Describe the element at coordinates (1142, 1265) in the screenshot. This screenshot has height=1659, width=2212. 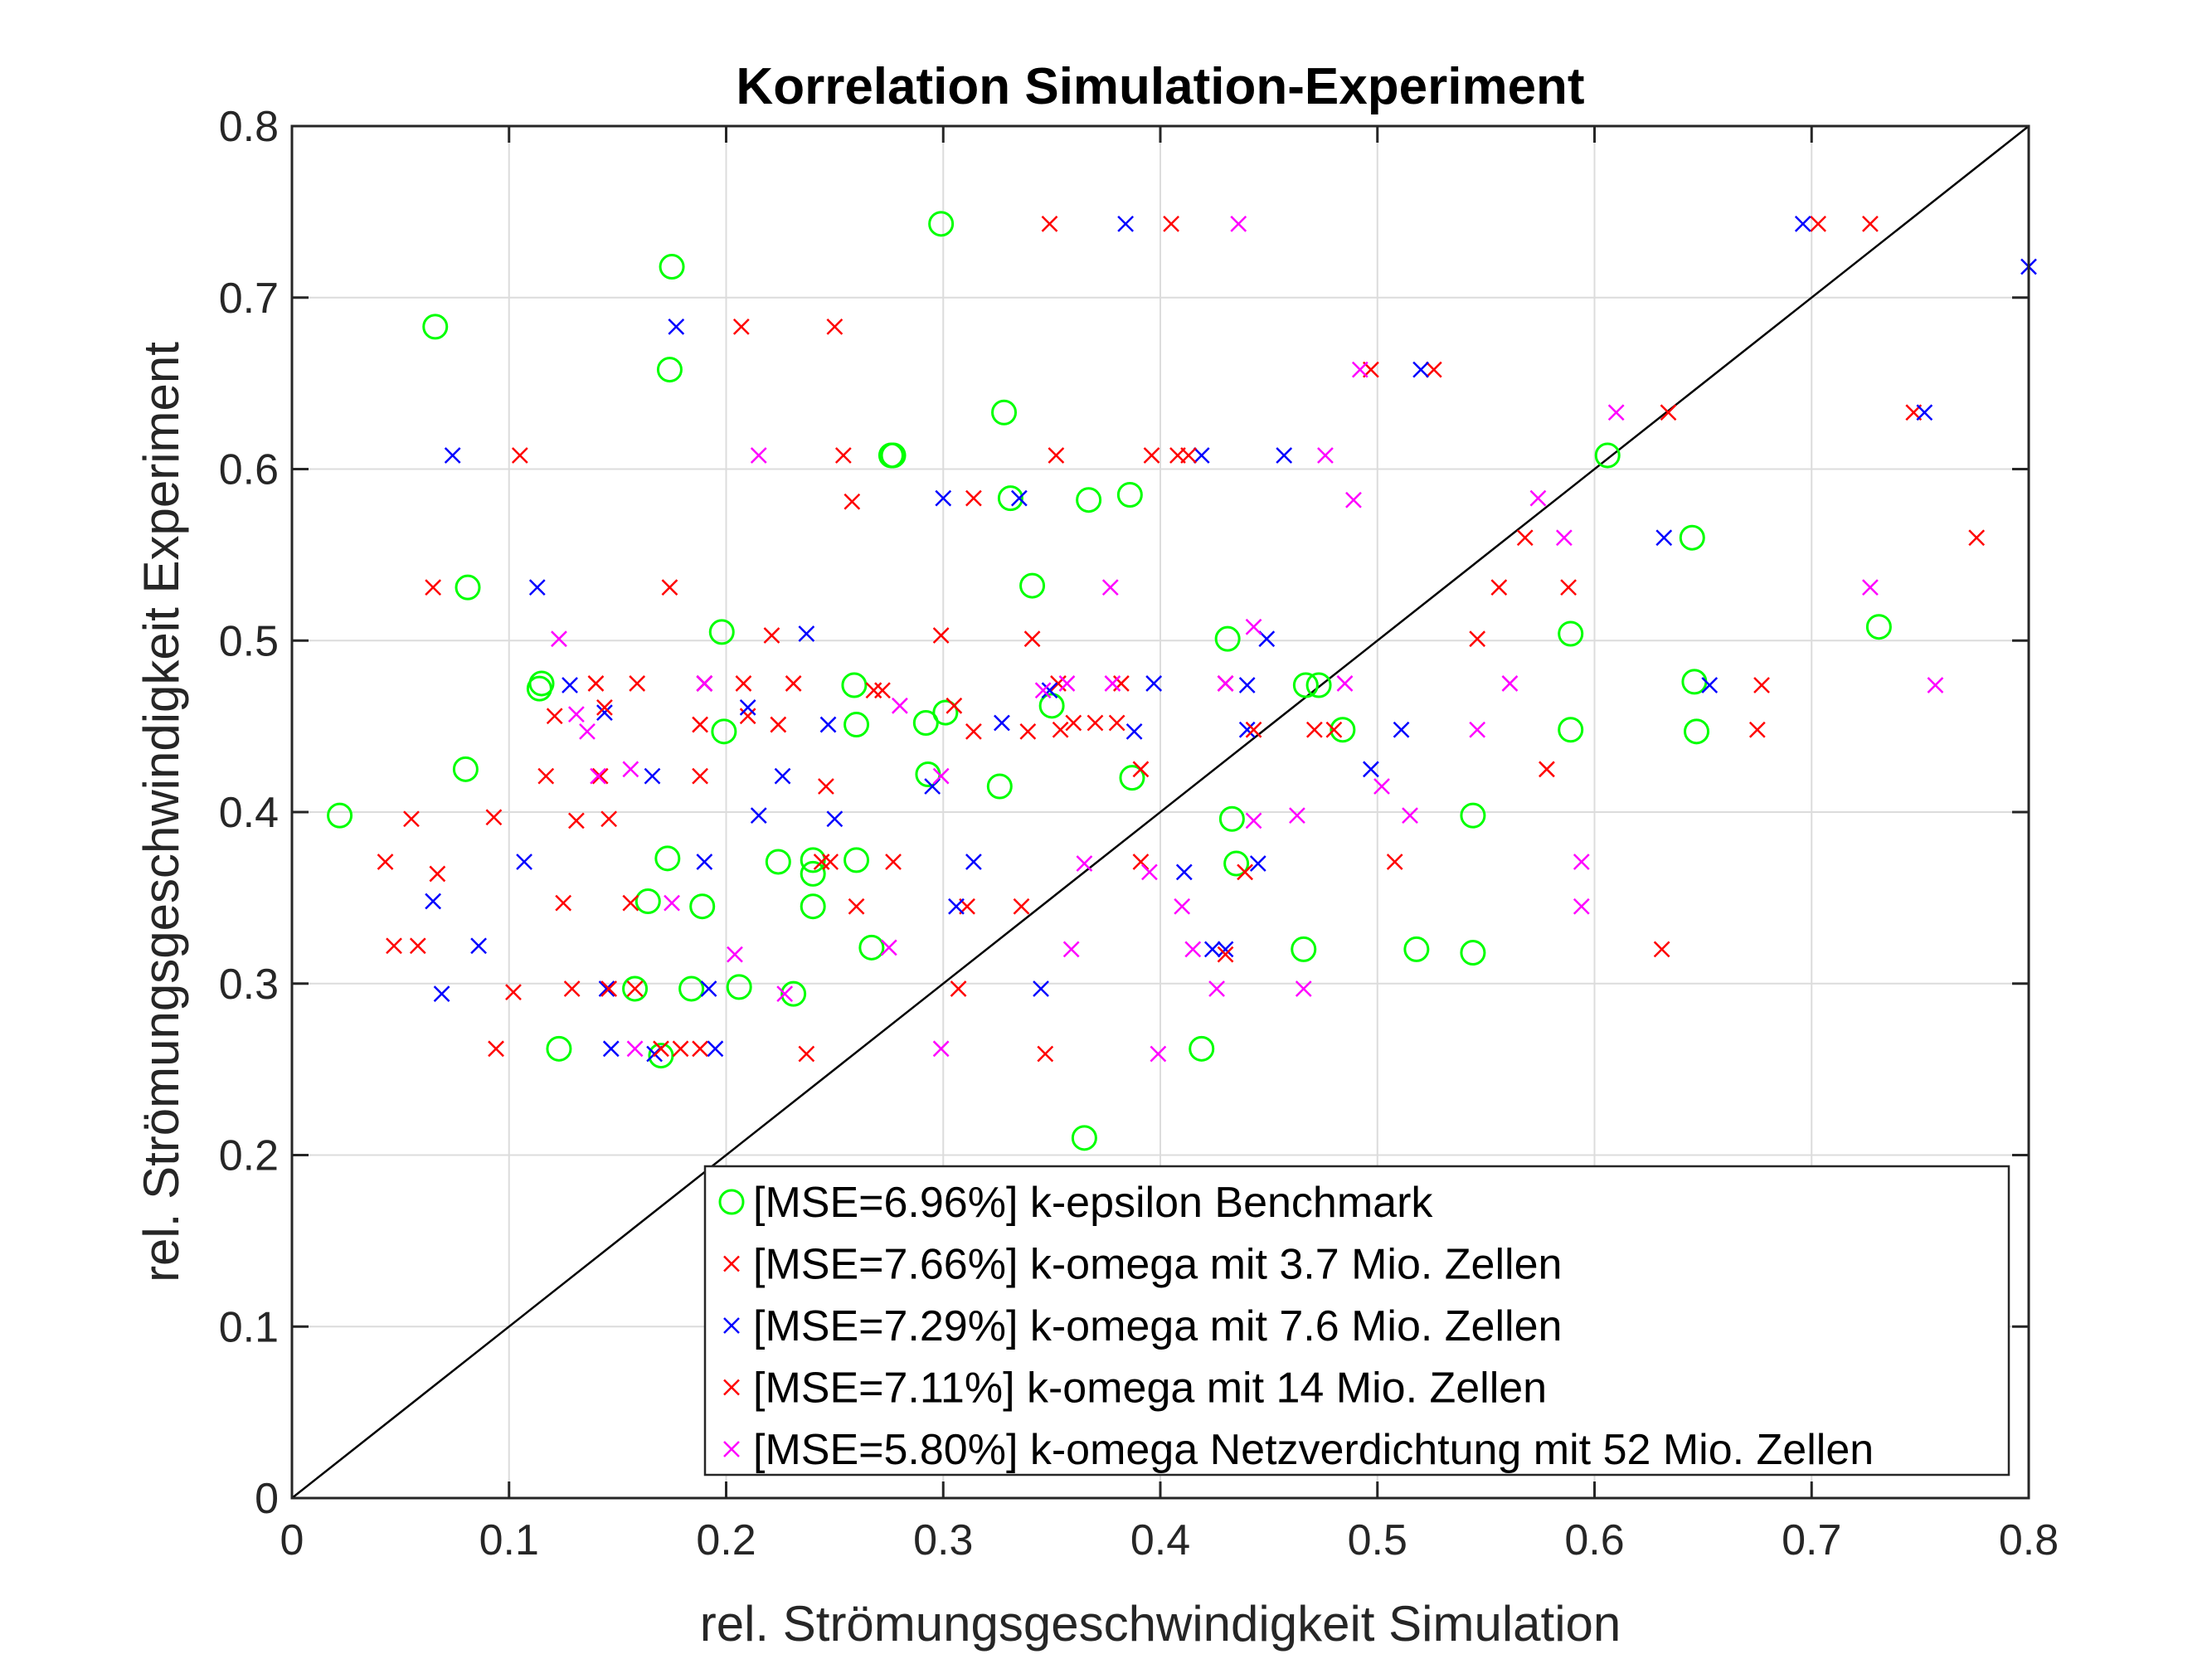
I see `legend-entry: [MSE=7.66%] k-omega mit 3.7 Mio. Zellen` at that location.